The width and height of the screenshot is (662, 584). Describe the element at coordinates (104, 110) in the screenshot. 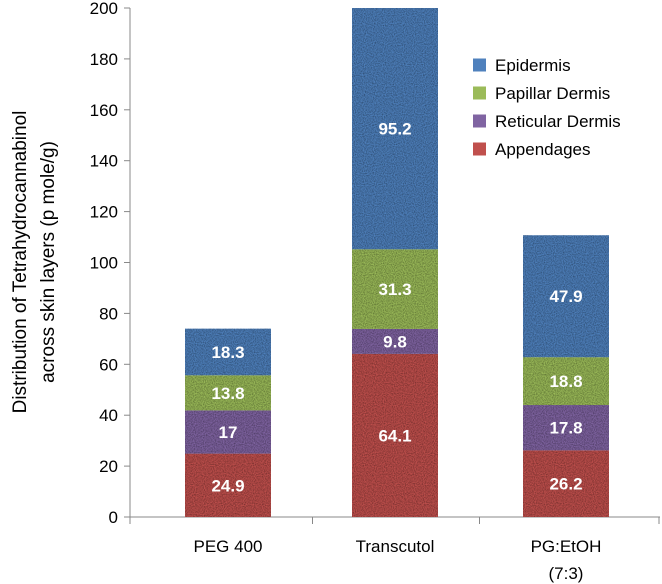

I see `y-tick-label: 160` at that location.